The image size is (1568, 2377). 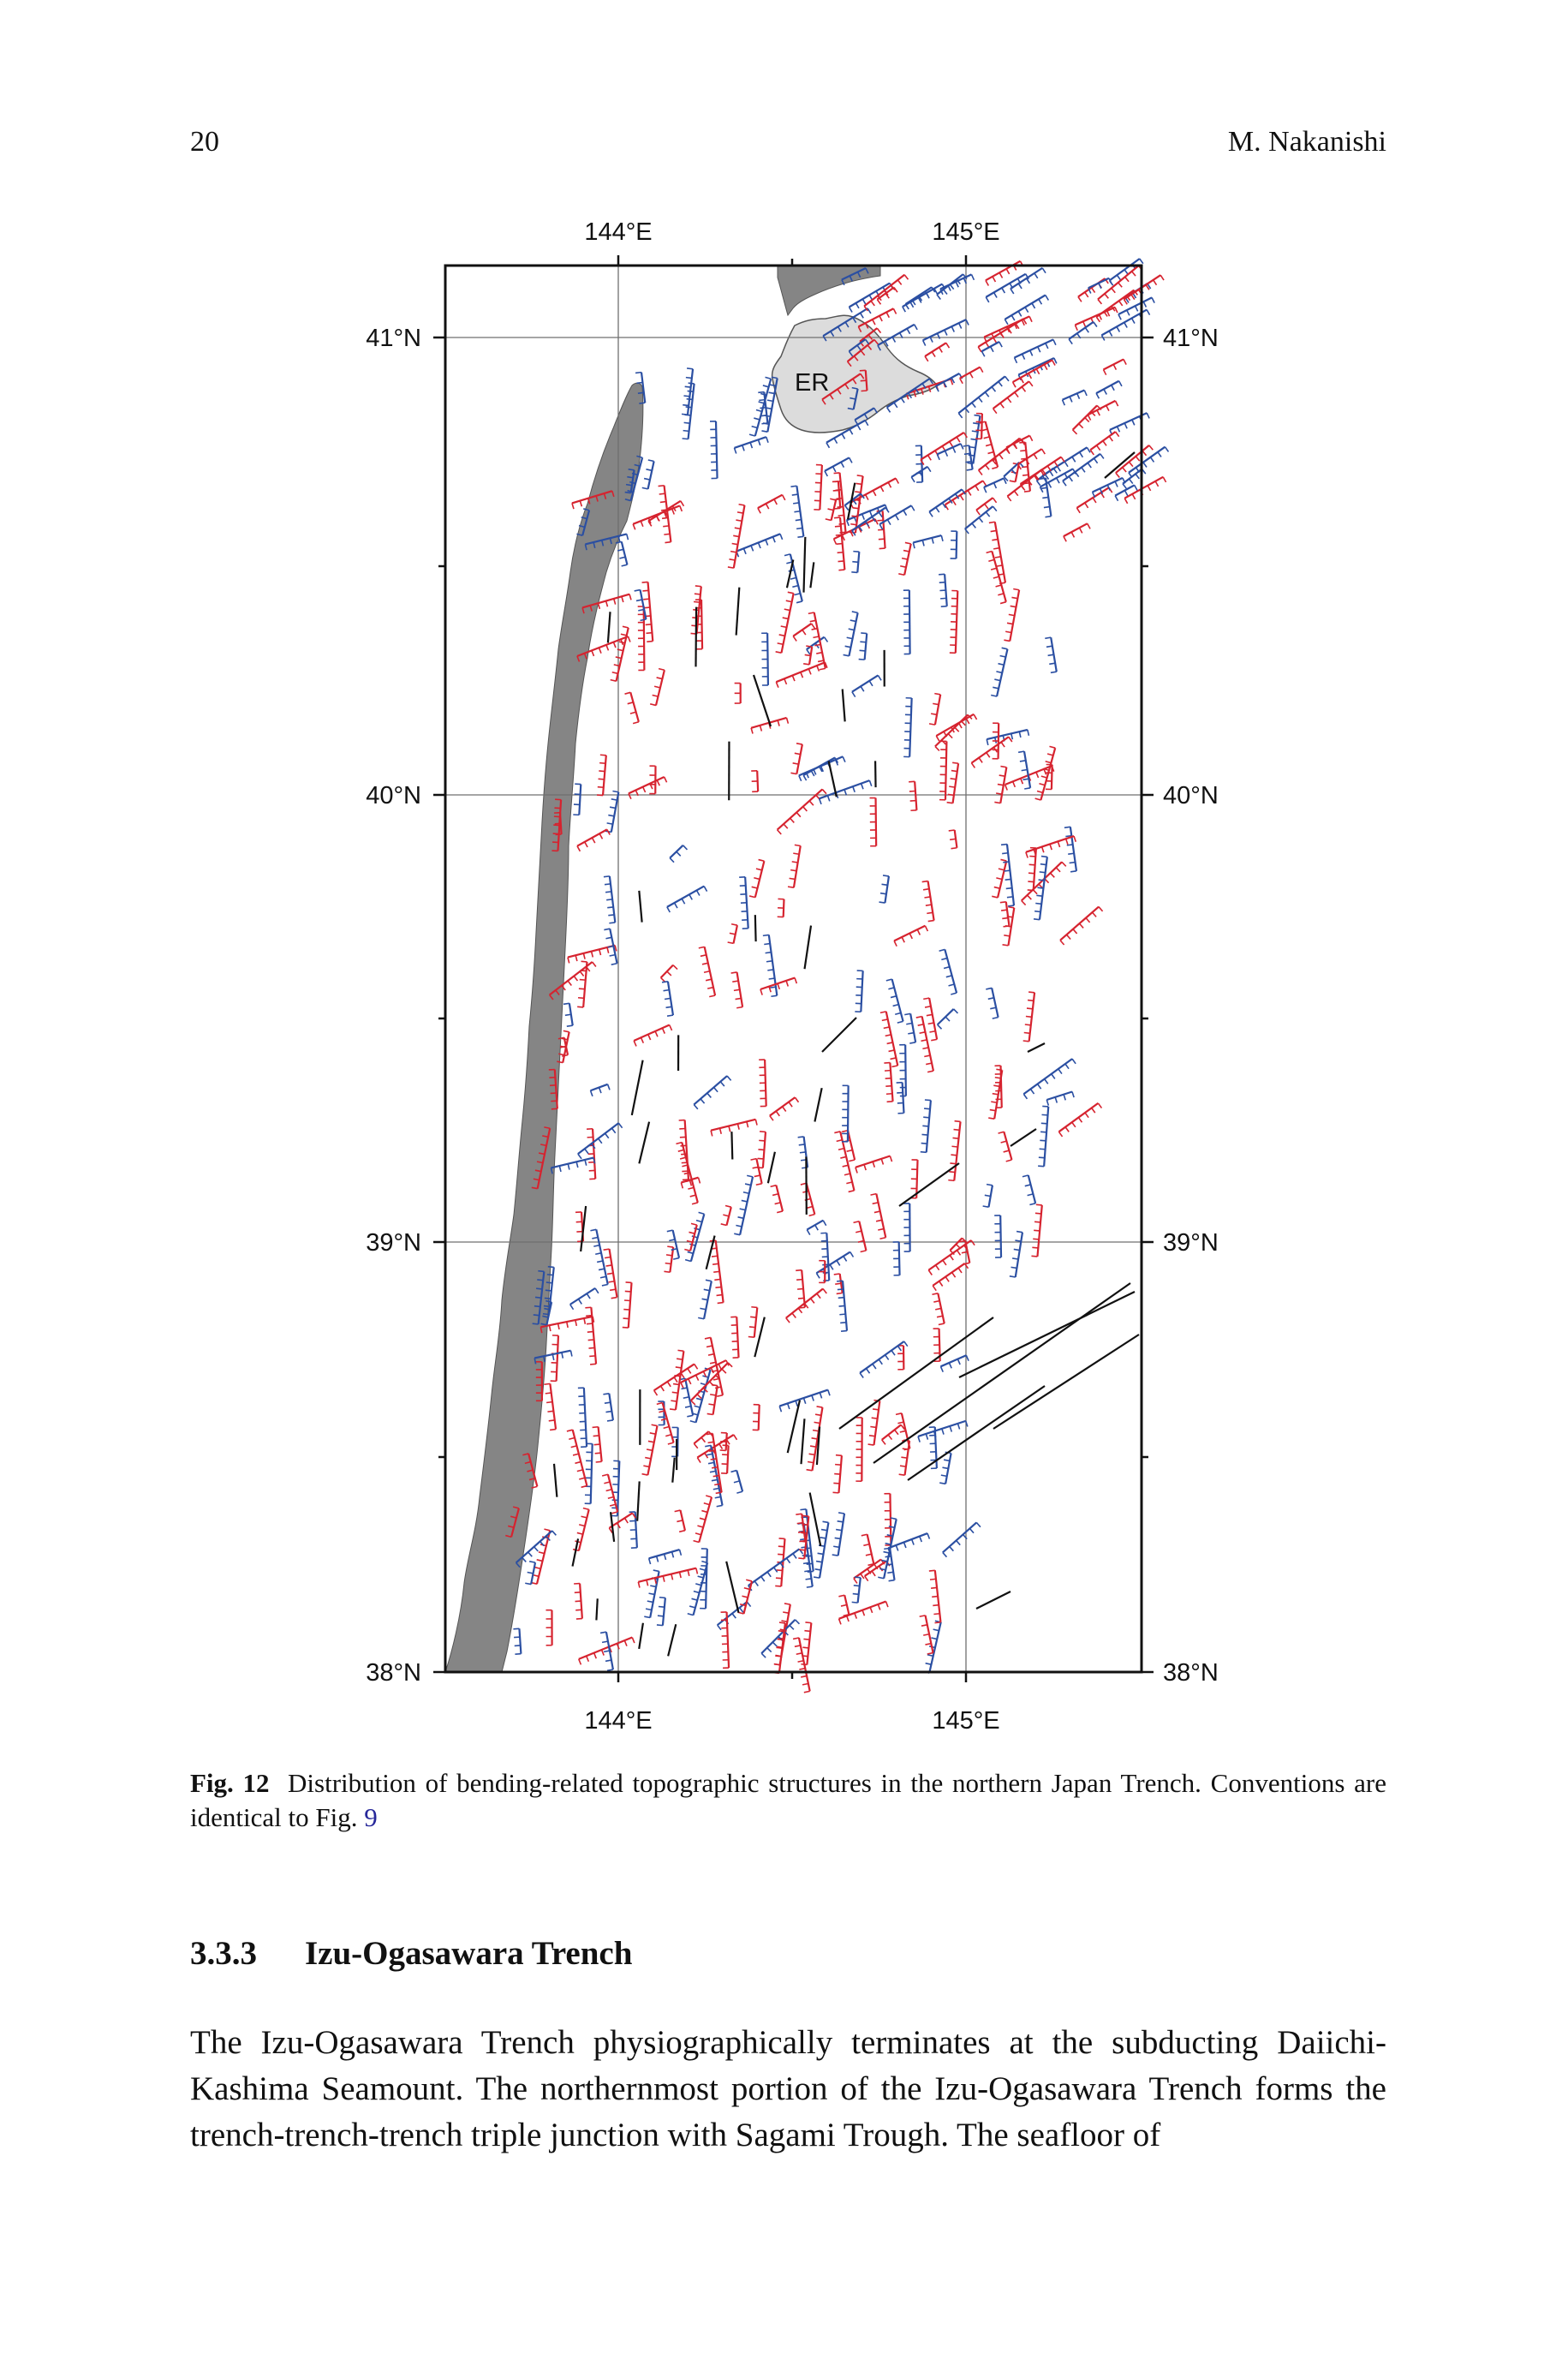 I want to click on caption-figure-link: 9, so click(x=371, y=1817).